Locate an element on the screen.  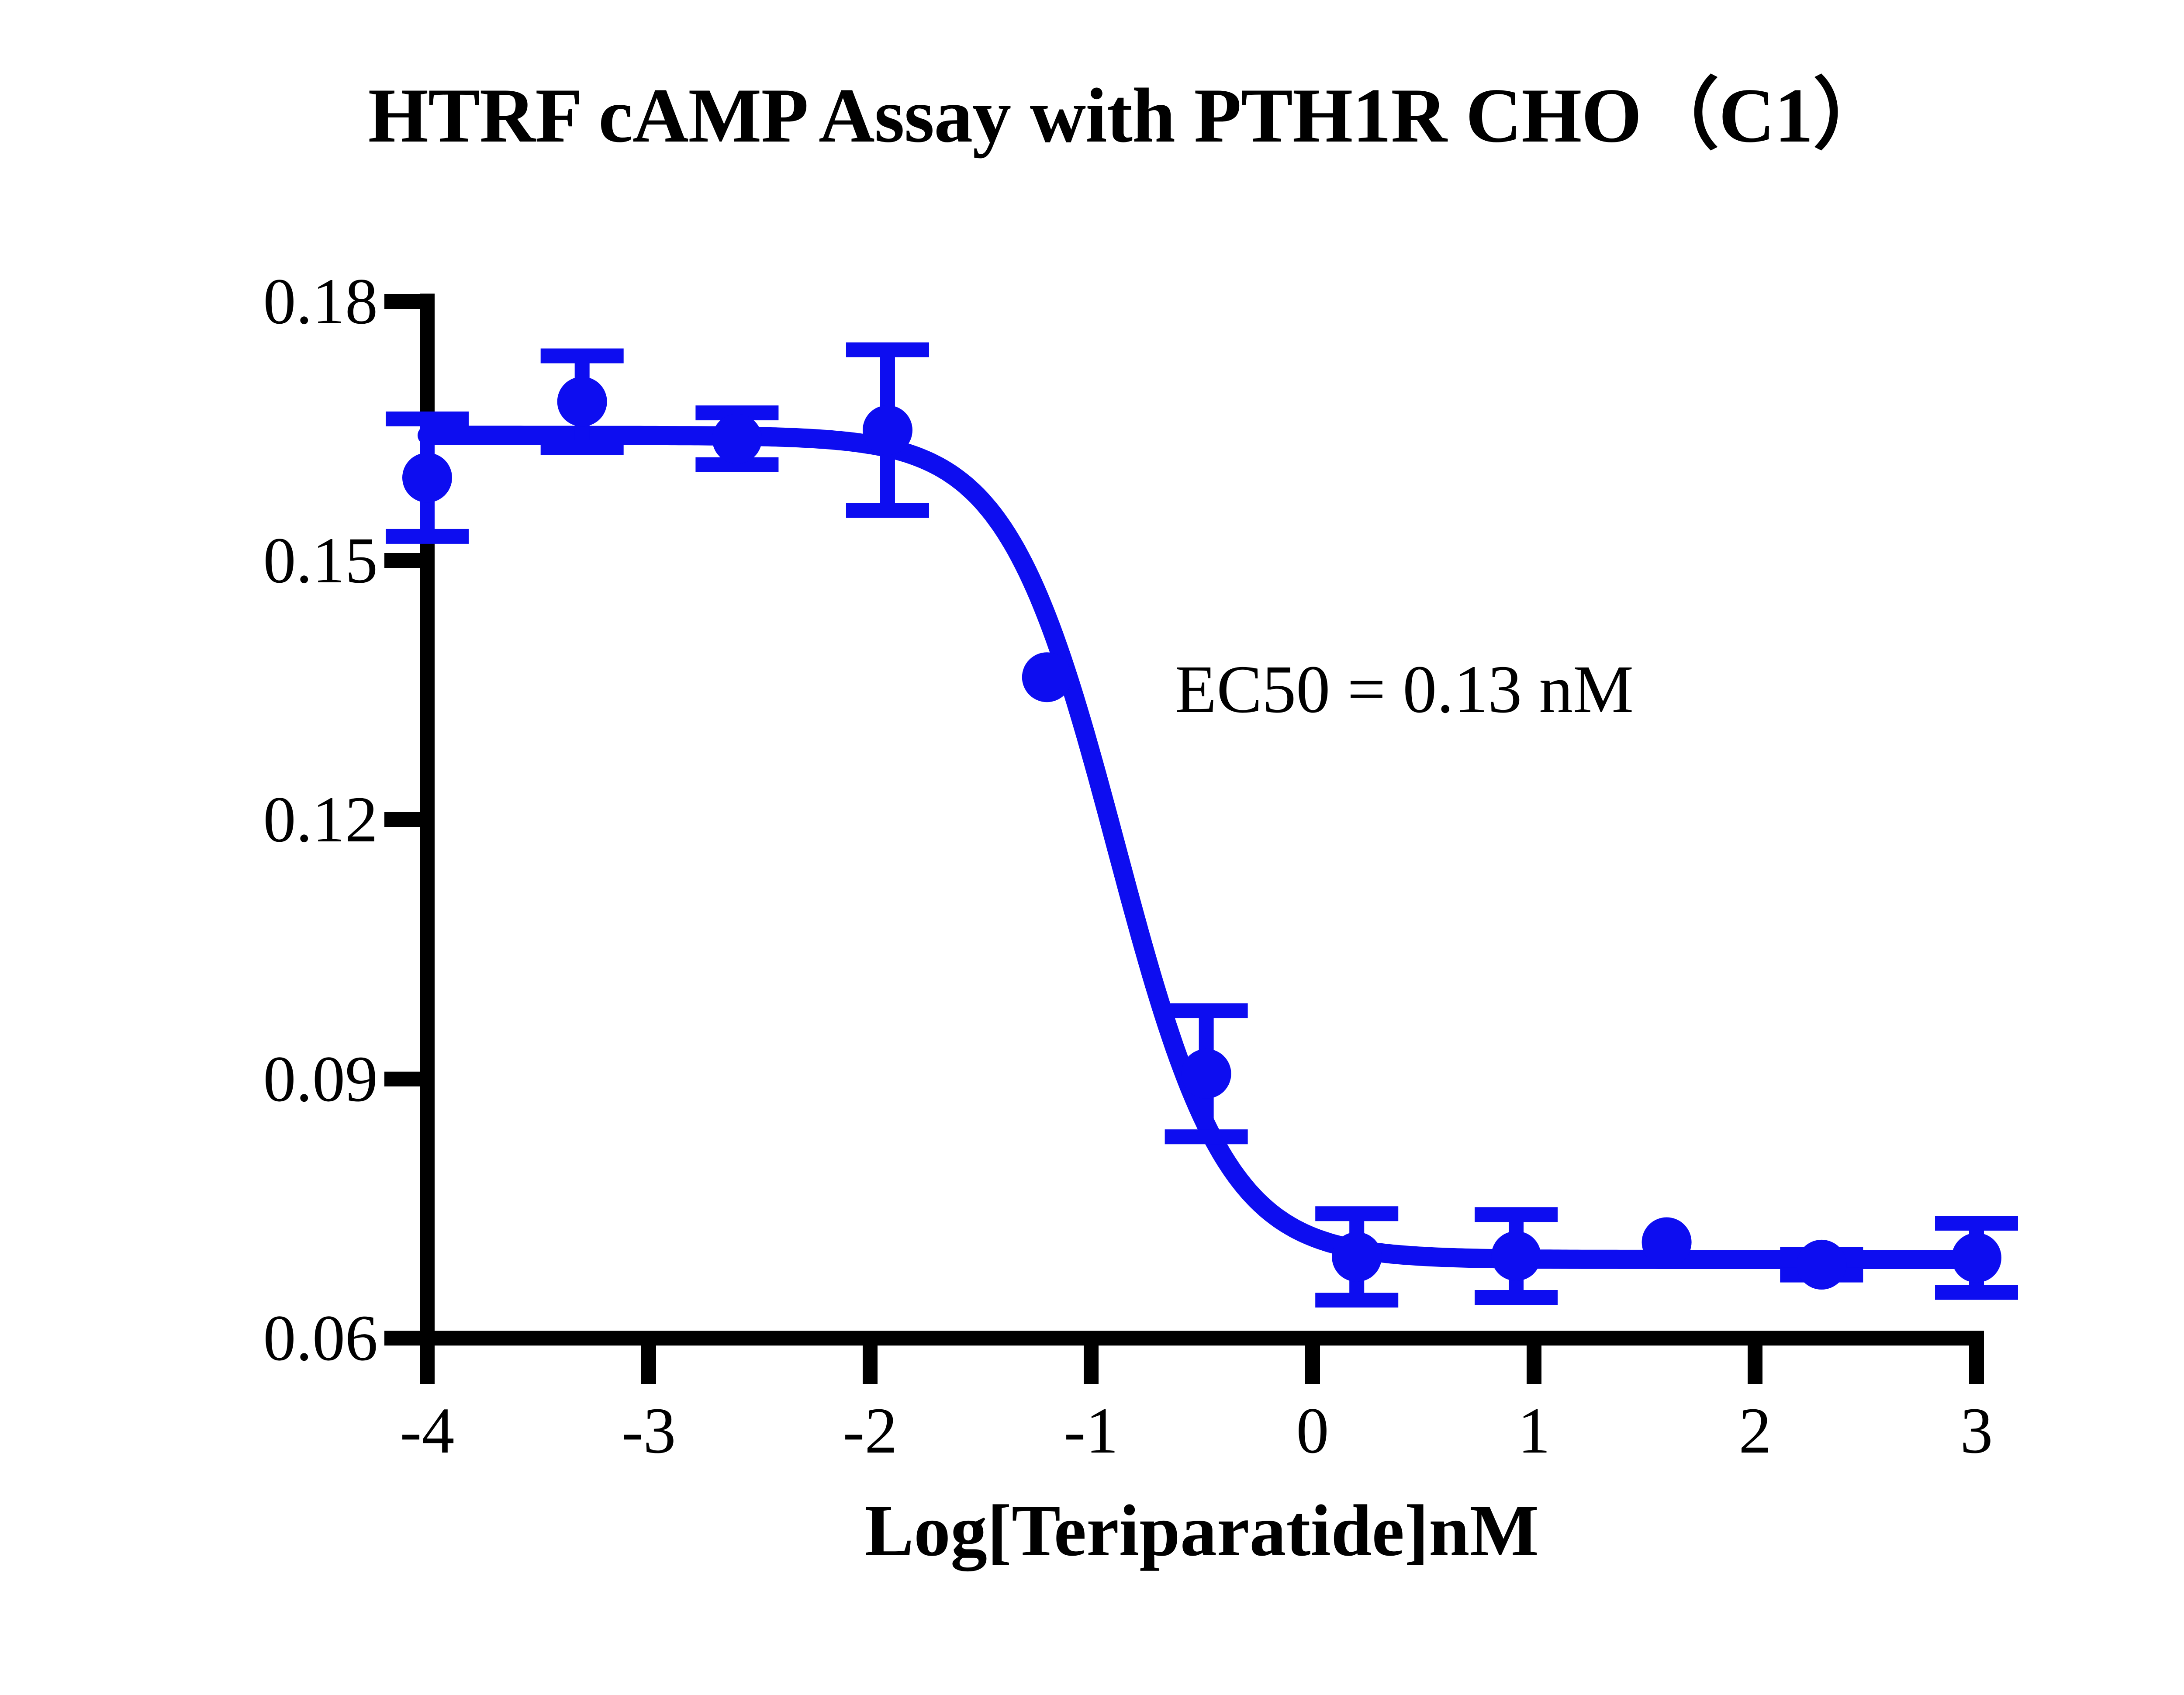
x-tick-label: -1 is located at coordinates (1091, 1430).